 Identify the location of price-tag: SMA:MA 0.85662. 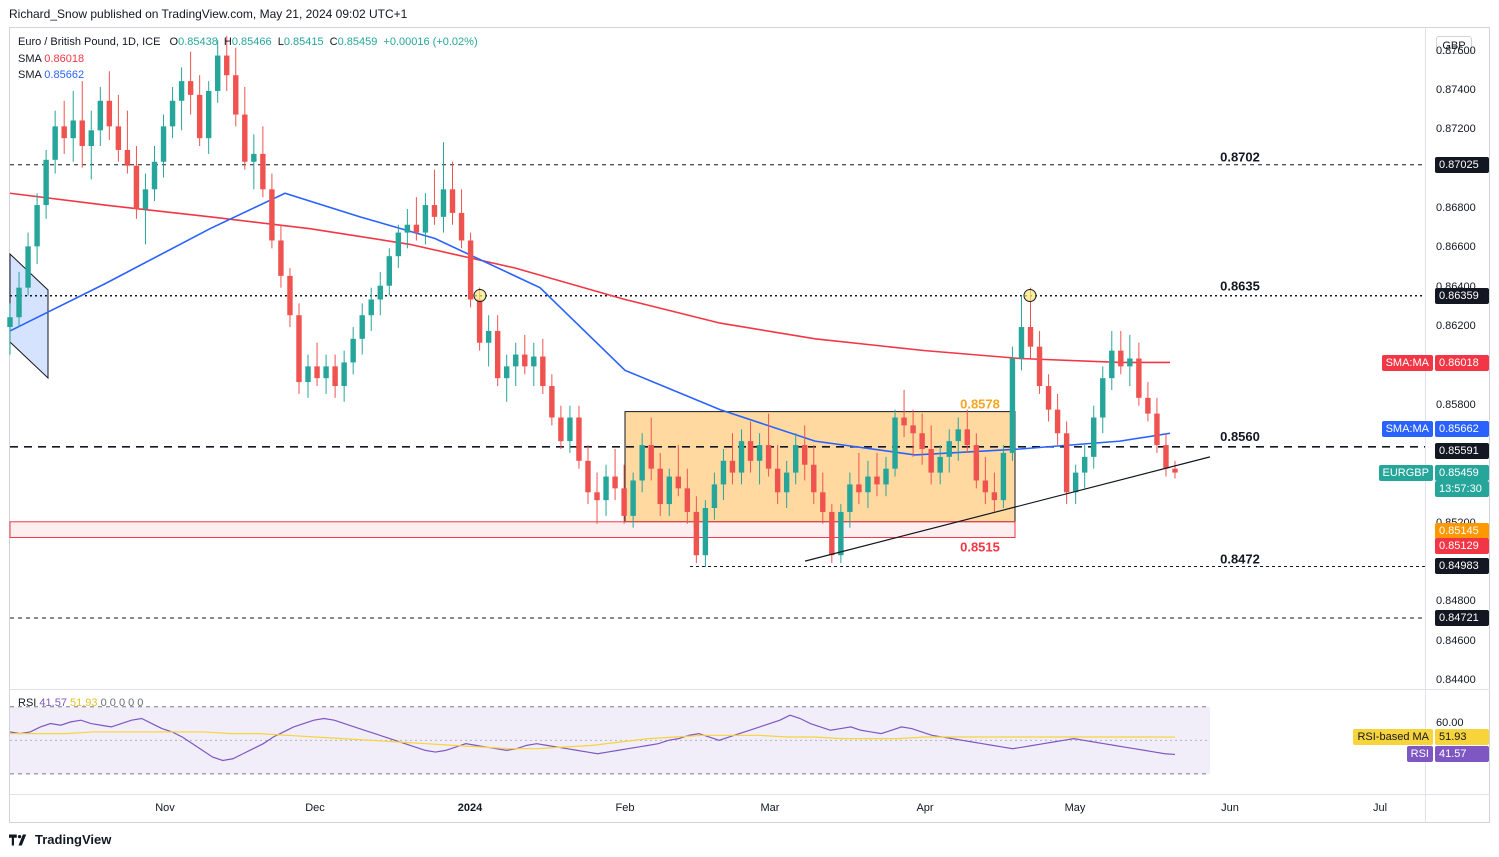
(1435, 428).